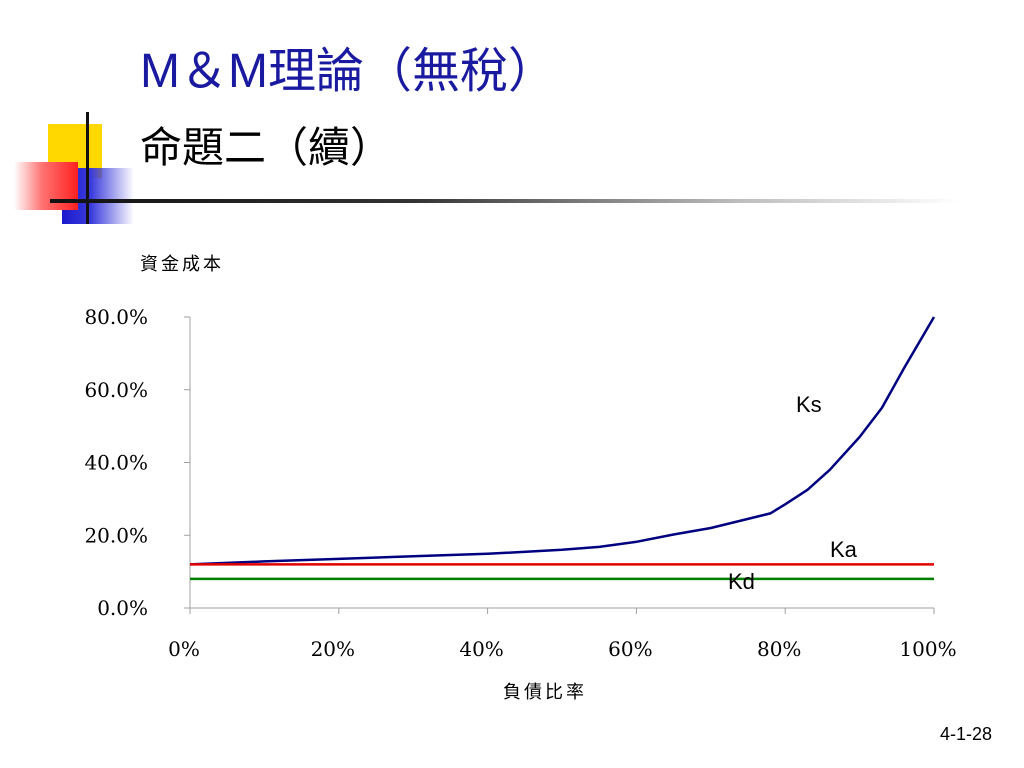 This screenshot has height=768, width=1024. Describe the element at coordinates (87, 168) in the screenshot. I see `decor-vertical-line` at that location.